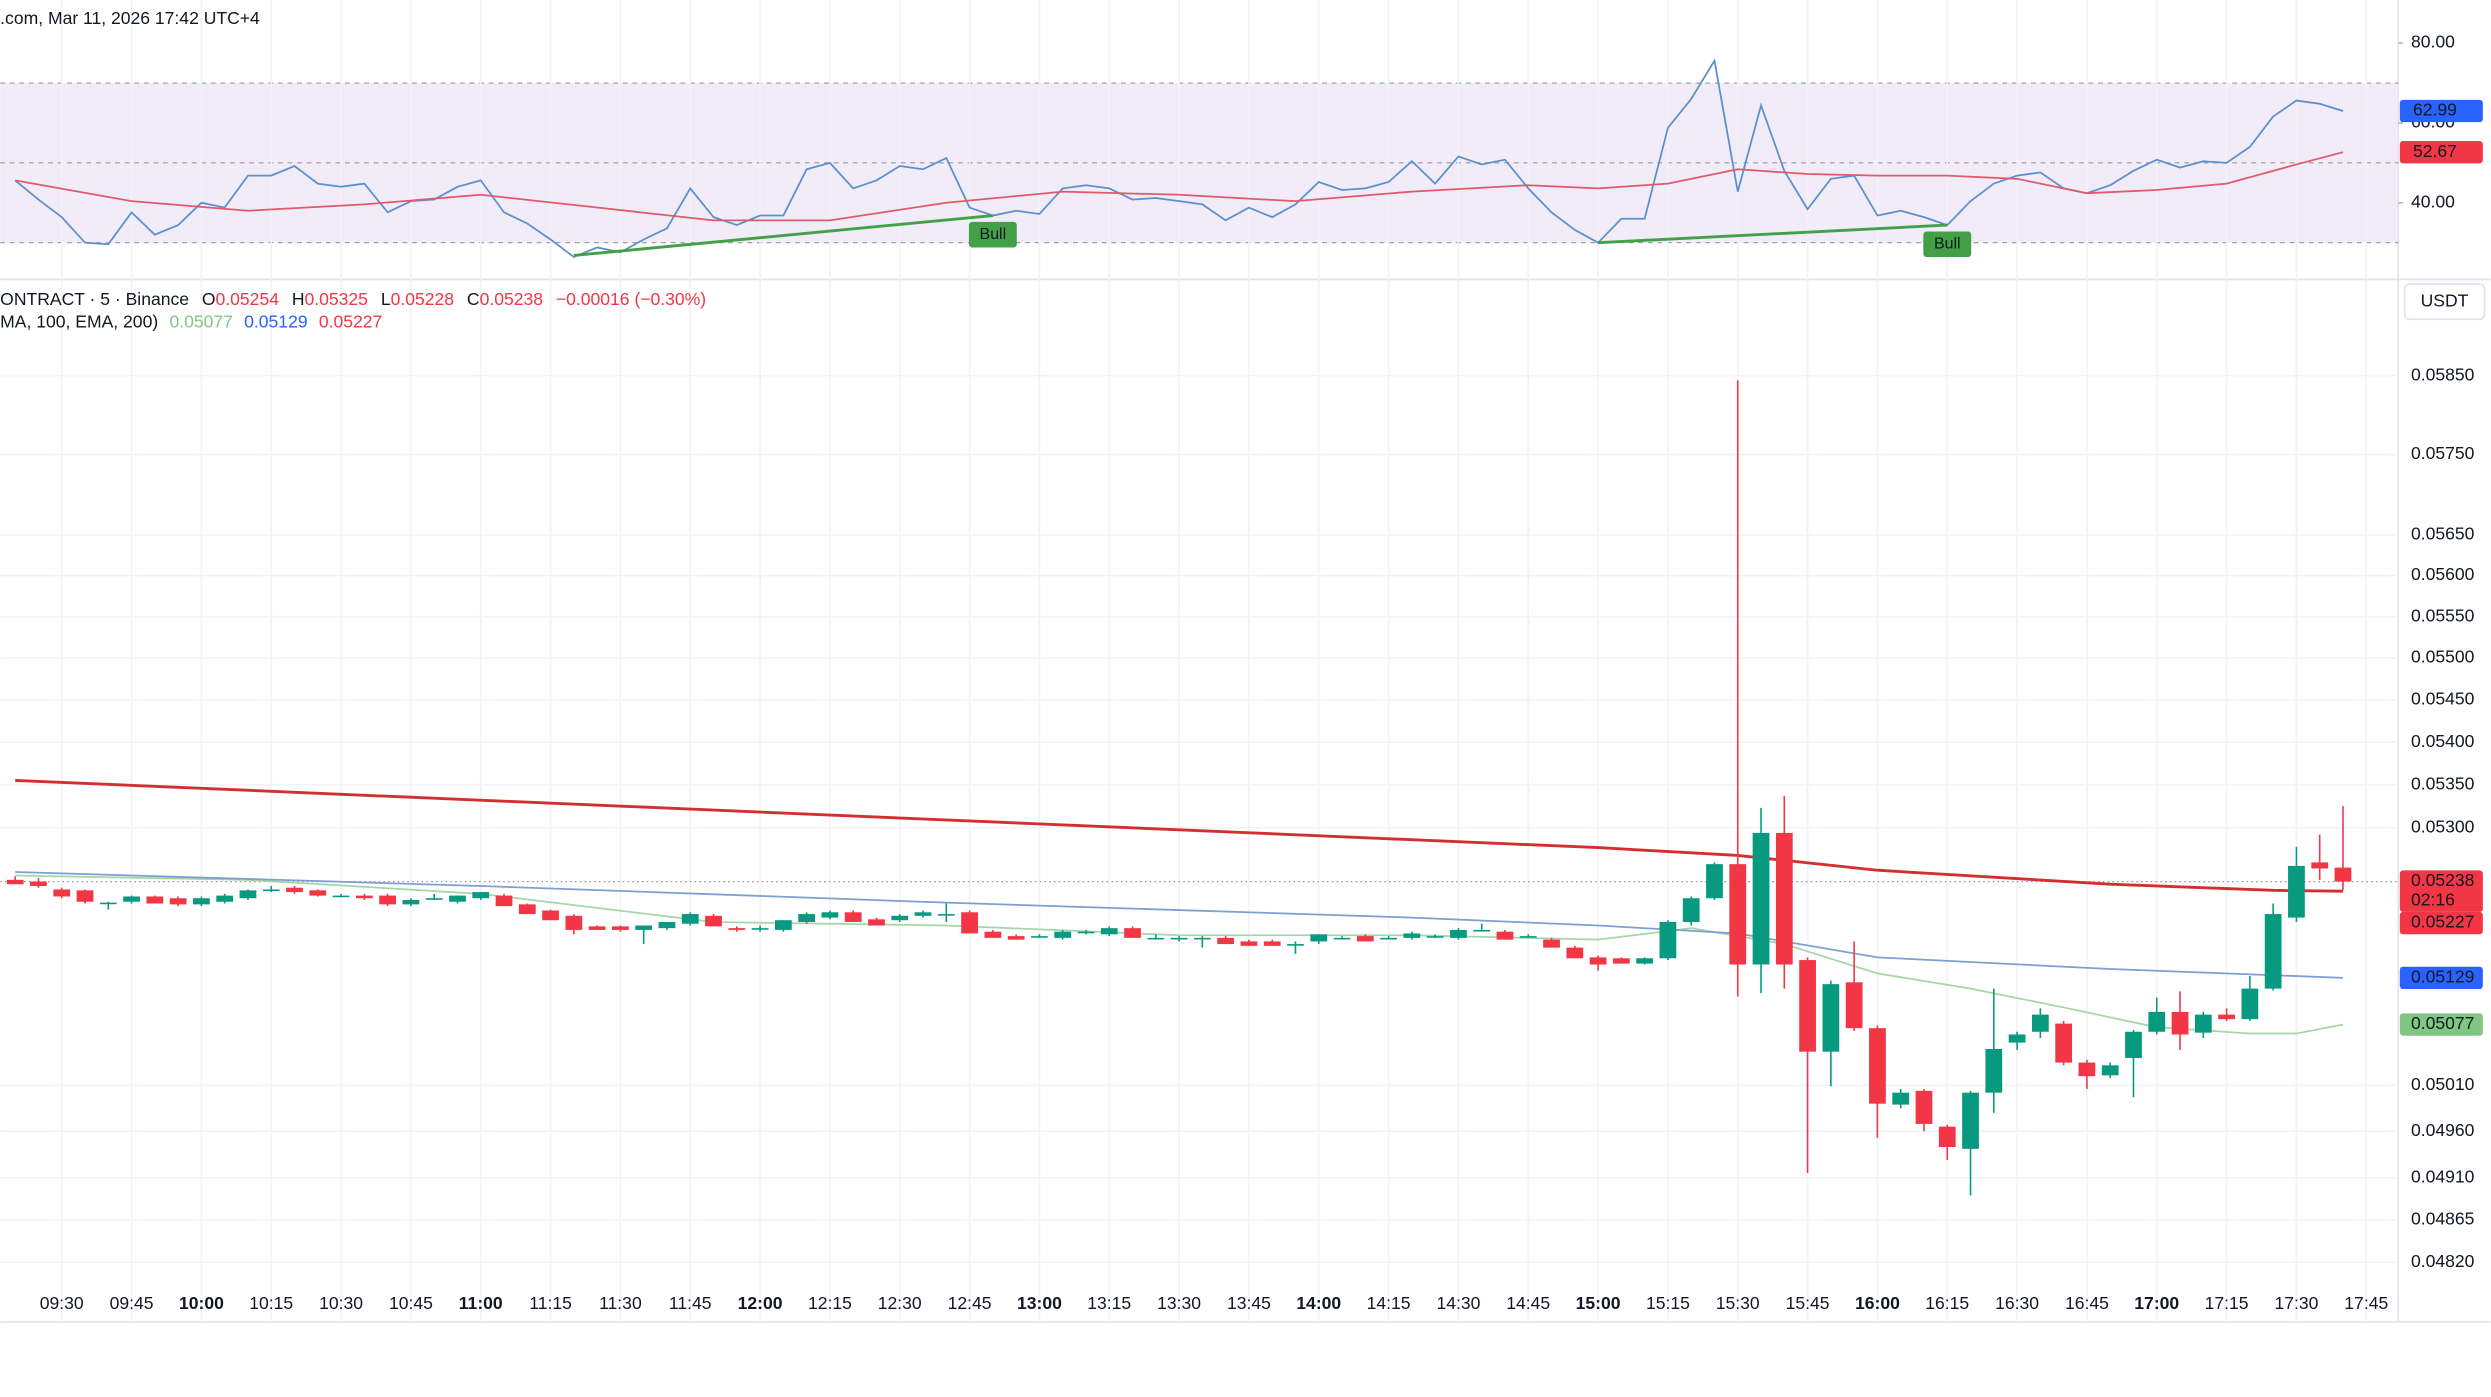  Describe the element at coordinates (132, 1303) in the screenshot. I see `x-tick-label: 09:45` at that location.